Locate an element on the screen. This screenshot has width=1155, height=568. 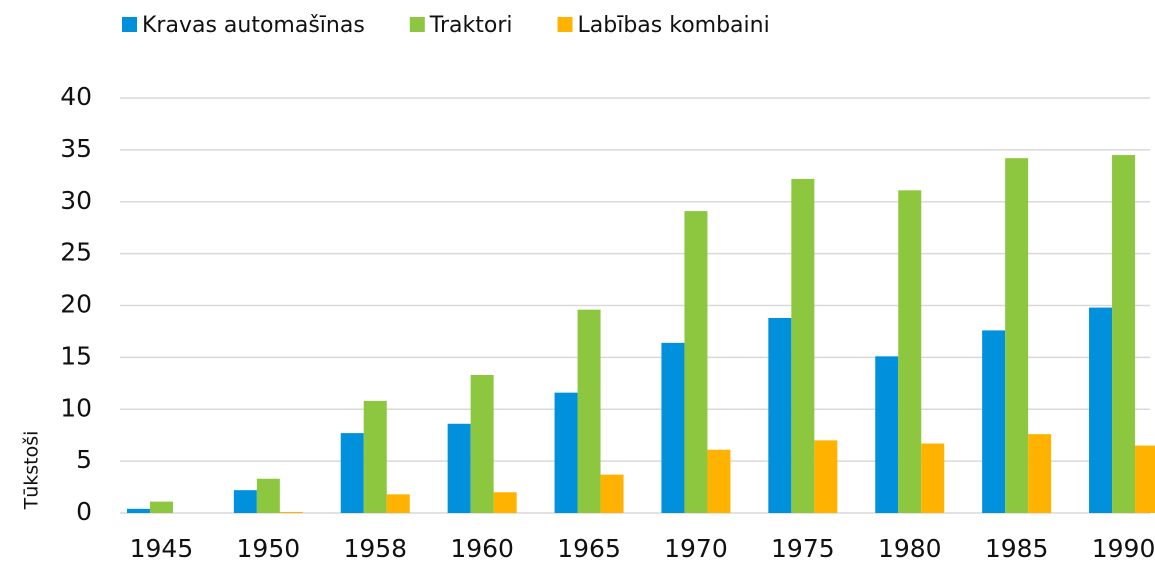
y-tick-label: 0 is located at coordinates (84, 511).